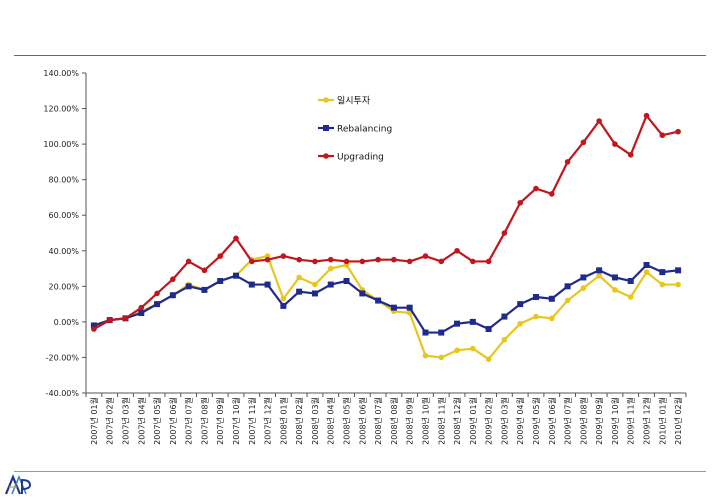  I want to click on legend-item: Upgrading, so click(351, 158).